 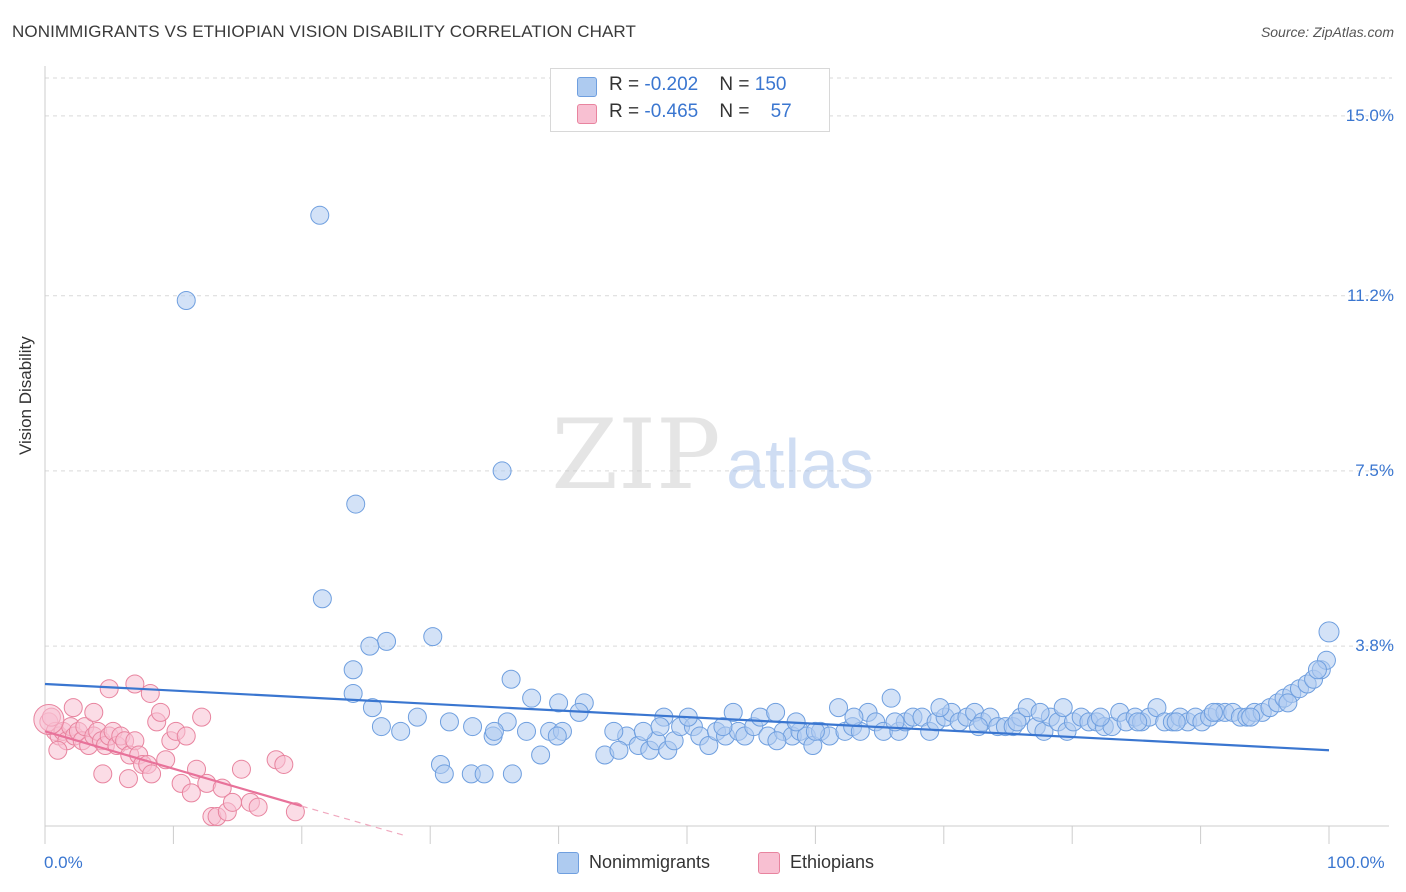 What do you see at coordinates (568, 863) in the screenshot?
I see `bottom-legend-swatch-nonimmigrants` at bounding box center [568, 863].